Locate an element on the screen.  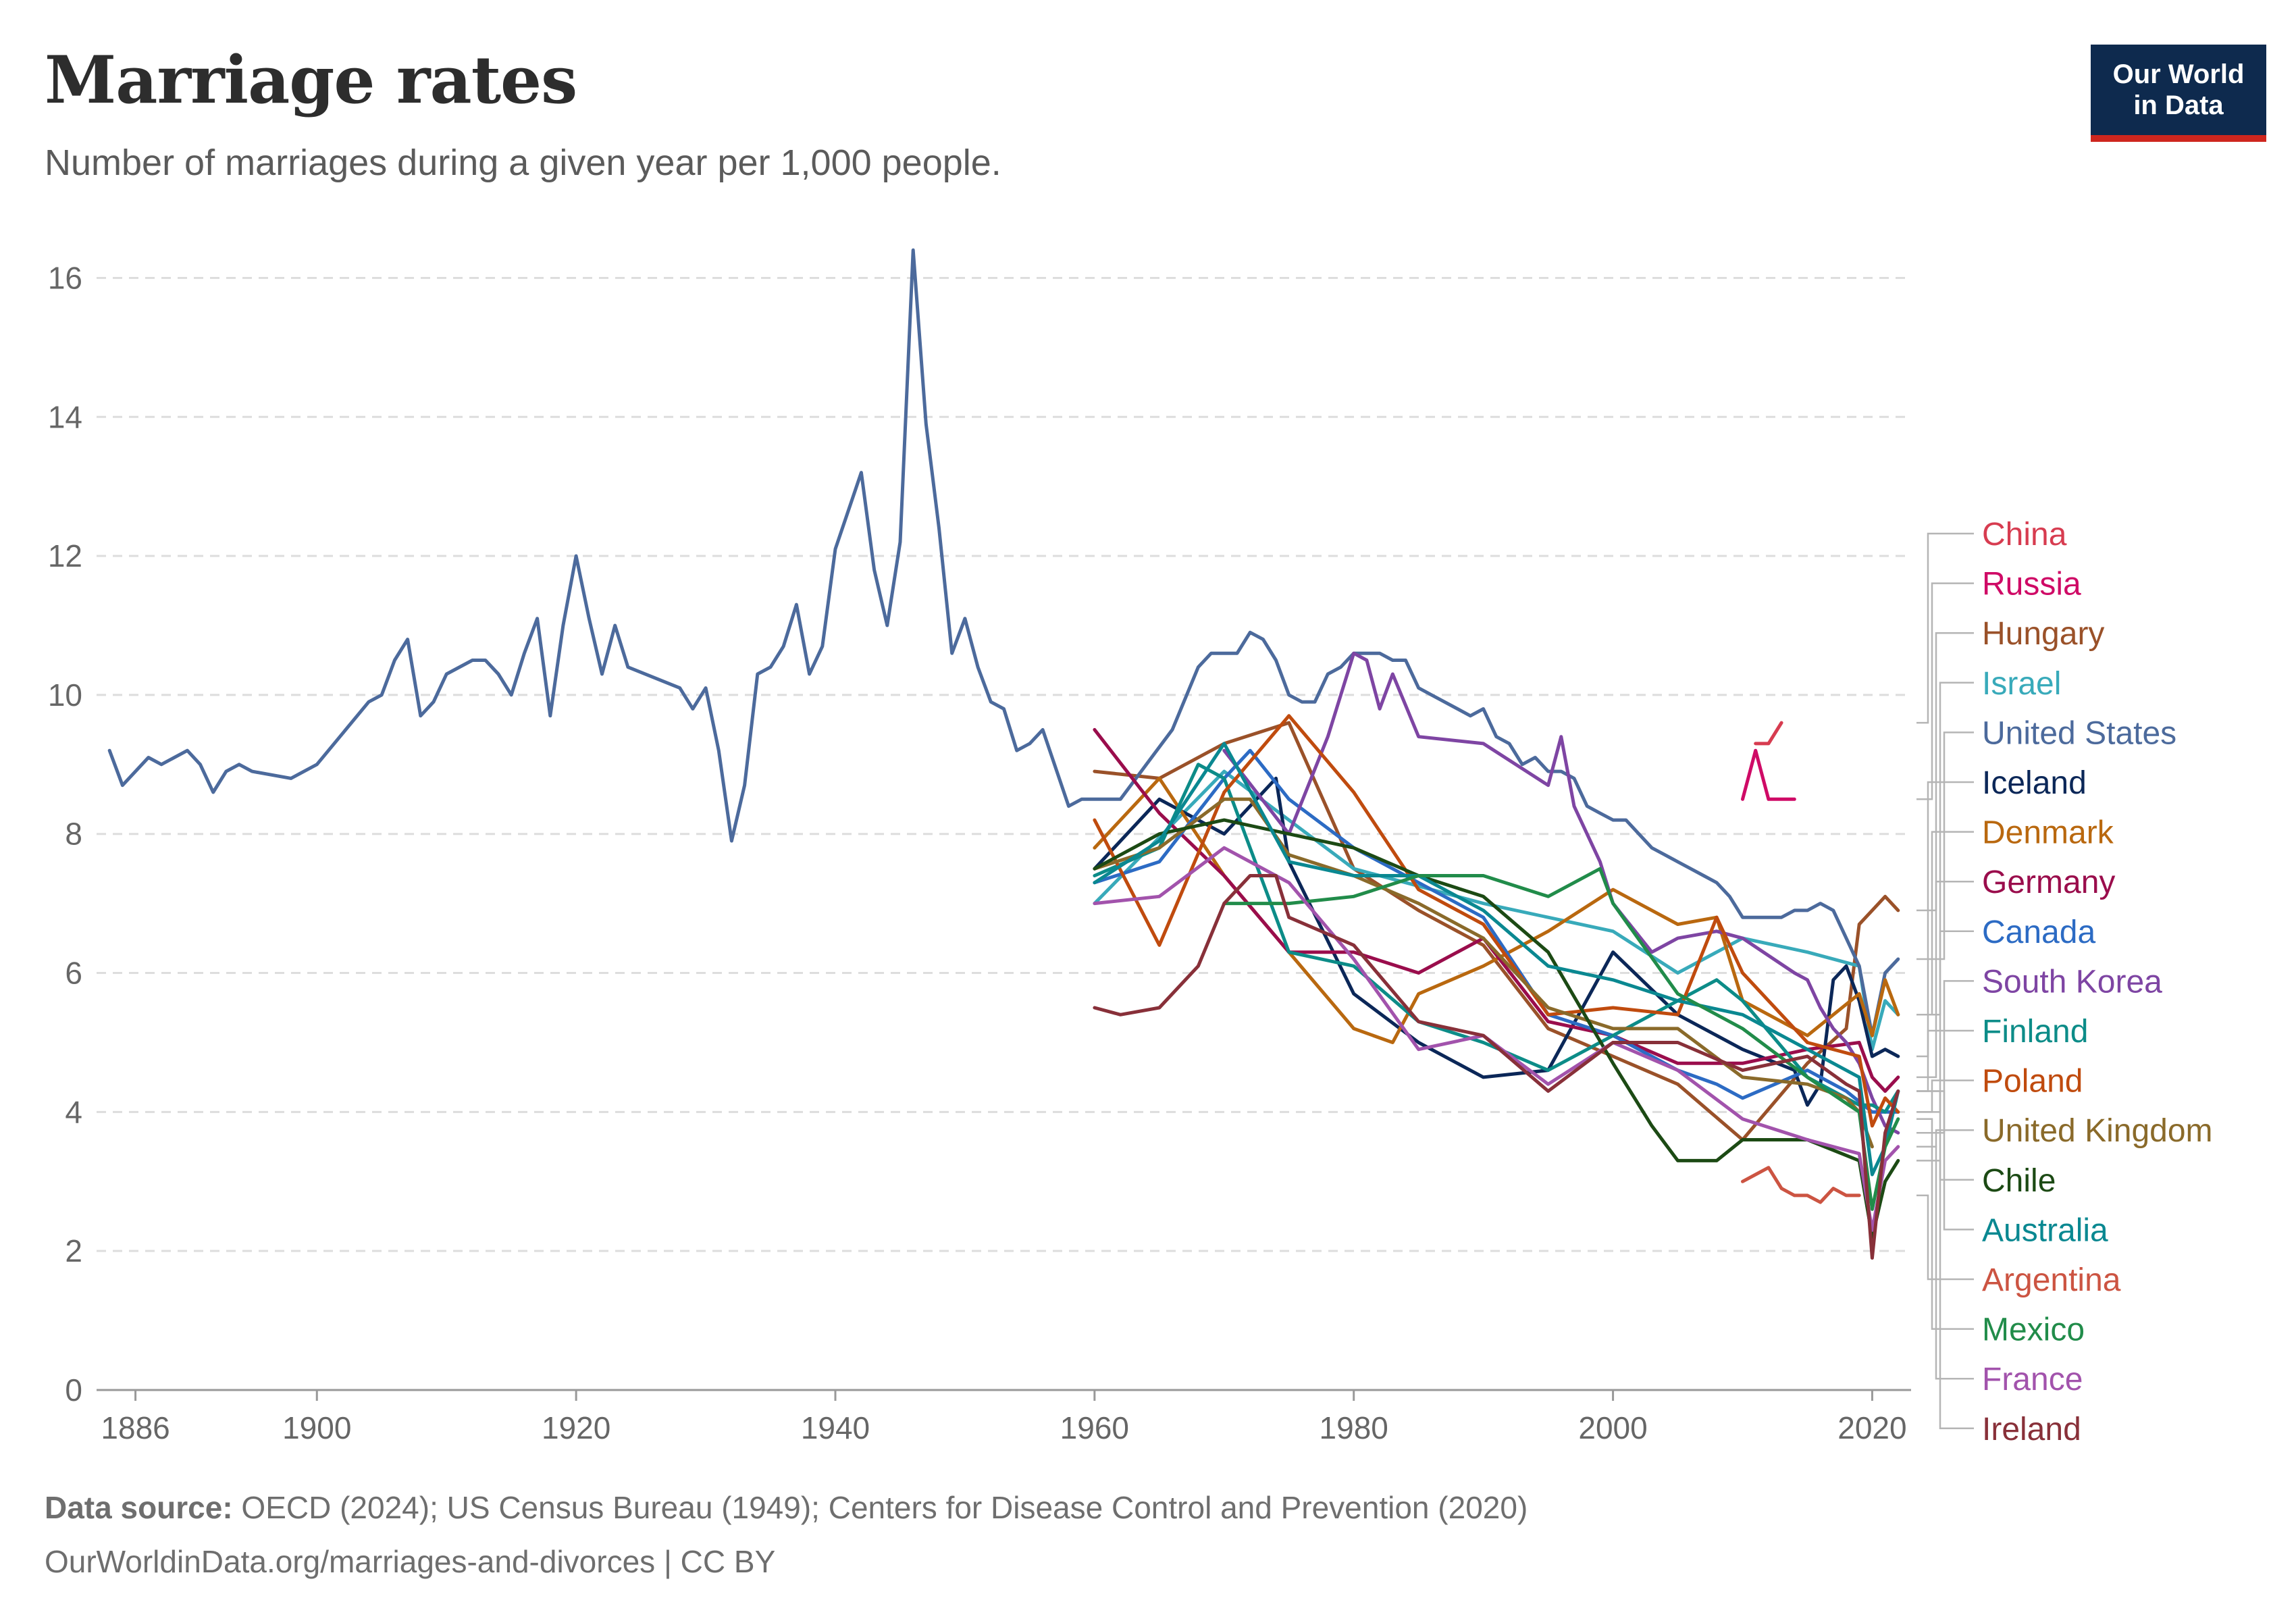
label-connector-germany is located at coordinates (1945, 979).